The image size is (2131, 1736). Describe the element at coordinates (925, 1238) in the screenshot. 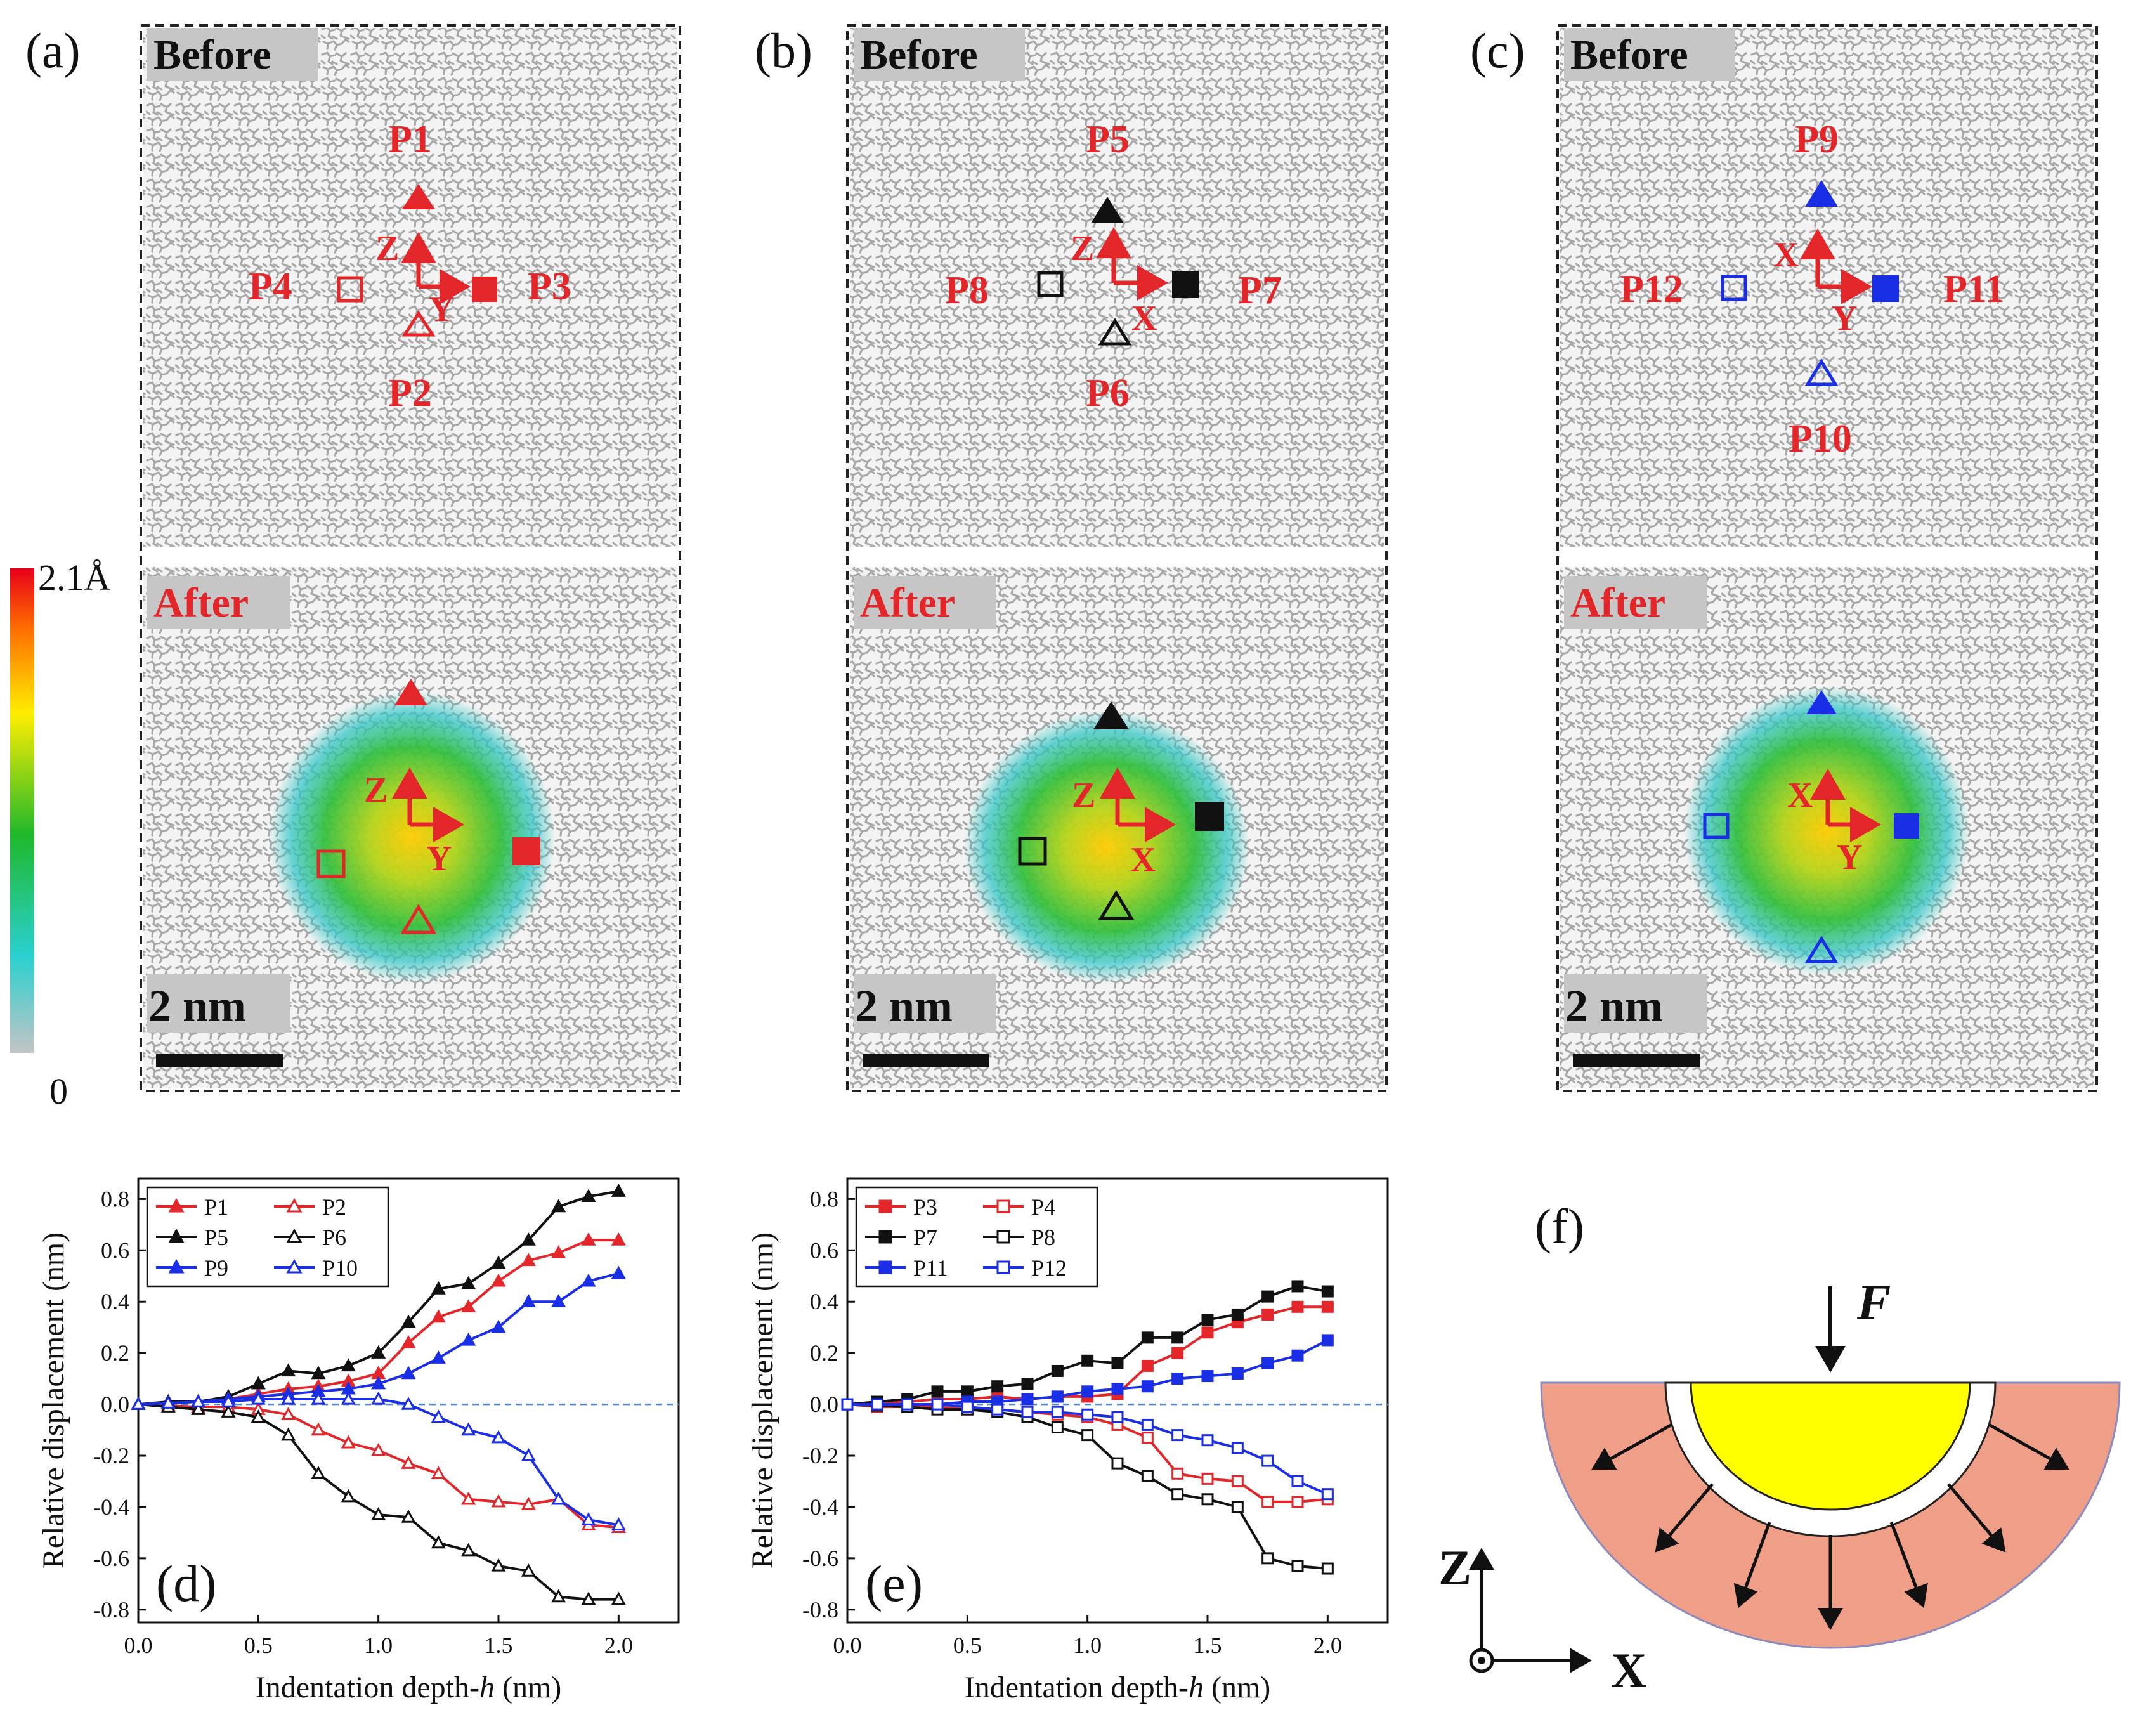

I see `legend-label-p7: P7` at that location.